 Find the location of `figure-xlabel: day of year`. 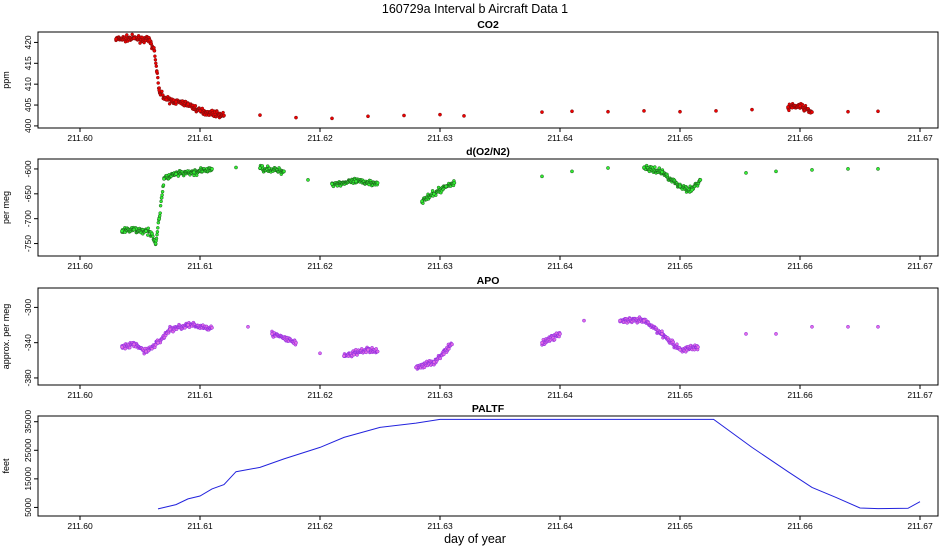

figure-xlabel: day of year is located at coordinates (475, 539).